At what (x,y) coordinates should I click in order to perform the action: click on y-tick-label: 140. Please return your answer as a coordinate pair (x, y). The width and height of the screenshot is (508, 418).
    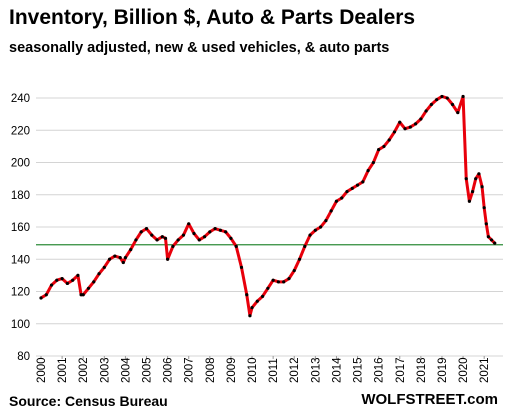
    Looking at the image, I should click on (20, 260).